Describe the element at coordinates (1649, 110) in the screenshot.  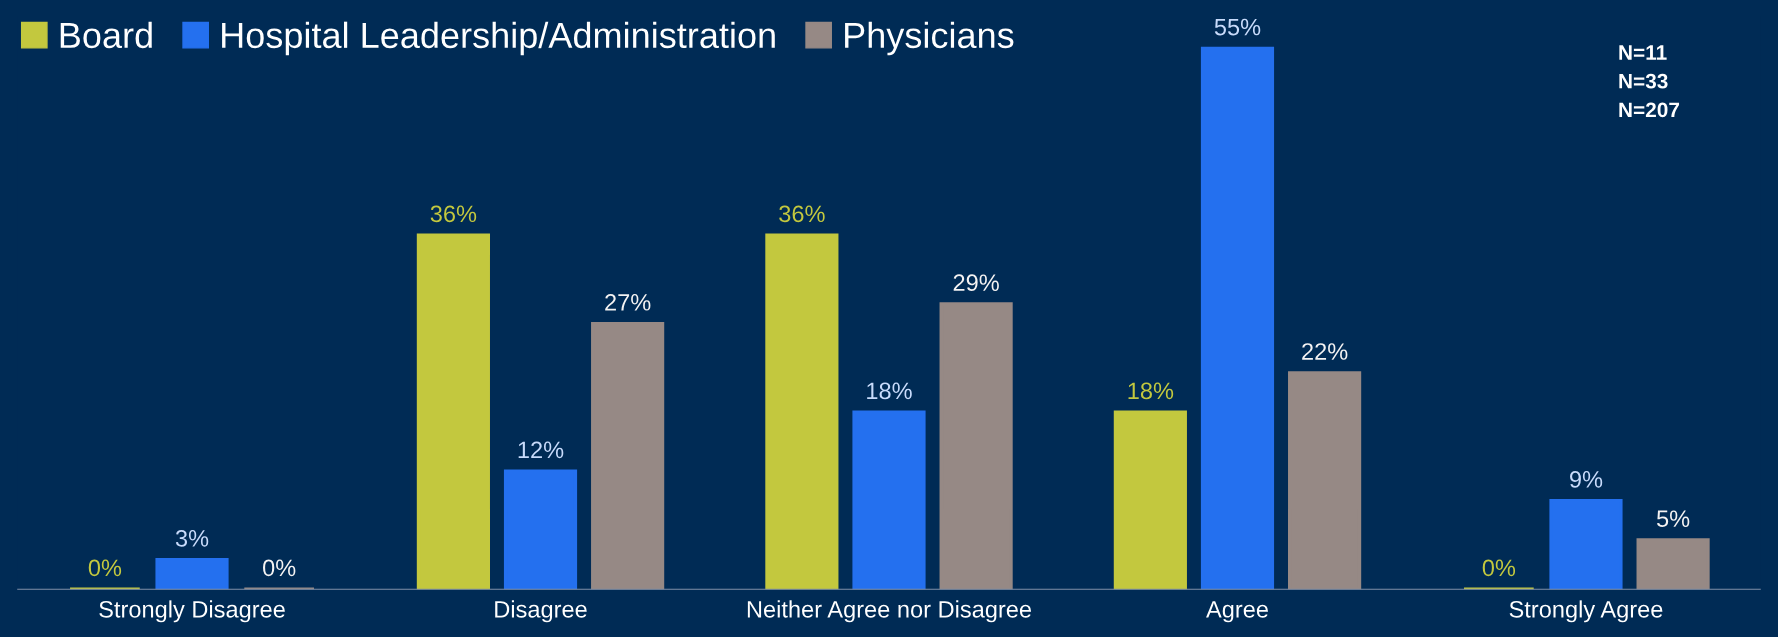
I see `annotation: N=207` at that location.